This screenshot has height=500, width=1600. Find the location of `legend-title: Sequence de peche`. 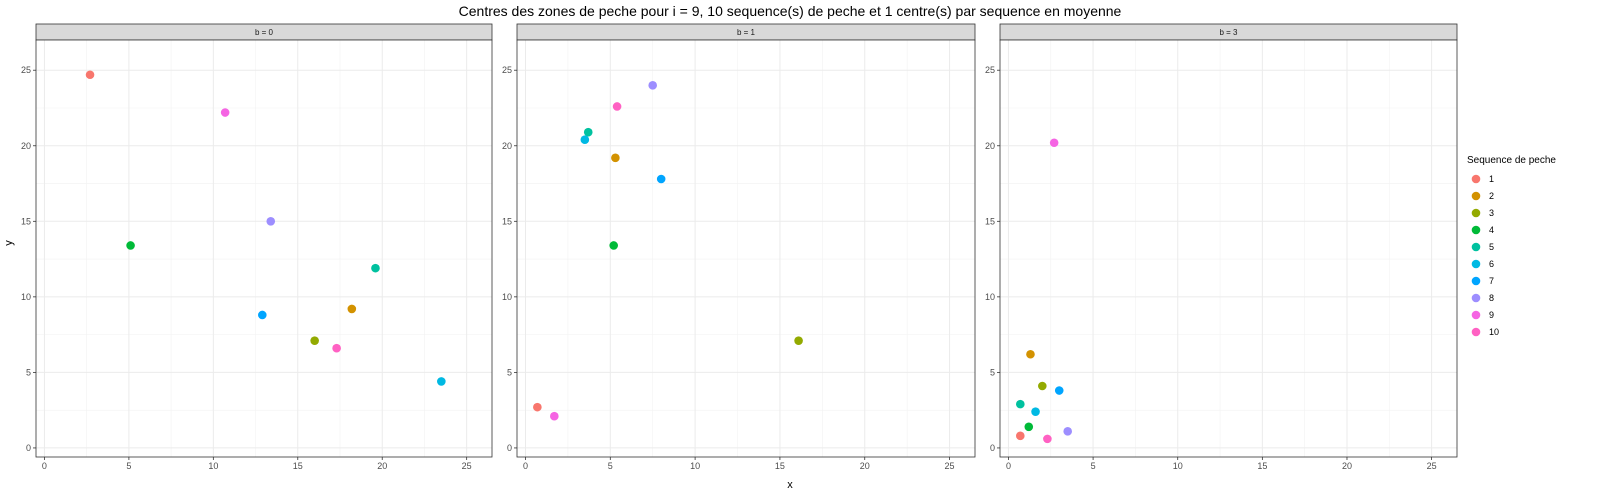

legend-title: Sequence de peche is located at coordinates (1511, 160).